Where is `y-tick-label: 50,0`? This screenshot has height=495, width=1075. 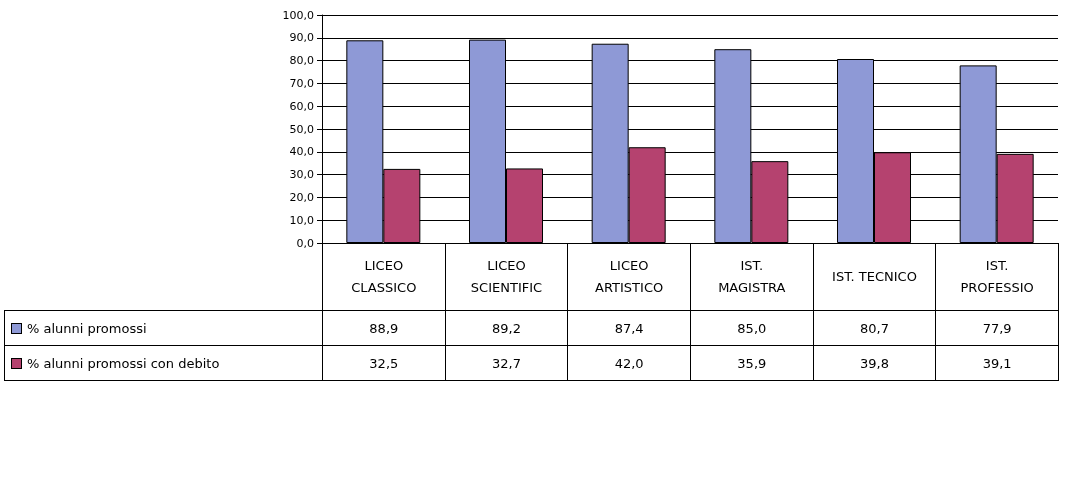 y-tick-label: 50,0 is located at coordinates (301, 129).